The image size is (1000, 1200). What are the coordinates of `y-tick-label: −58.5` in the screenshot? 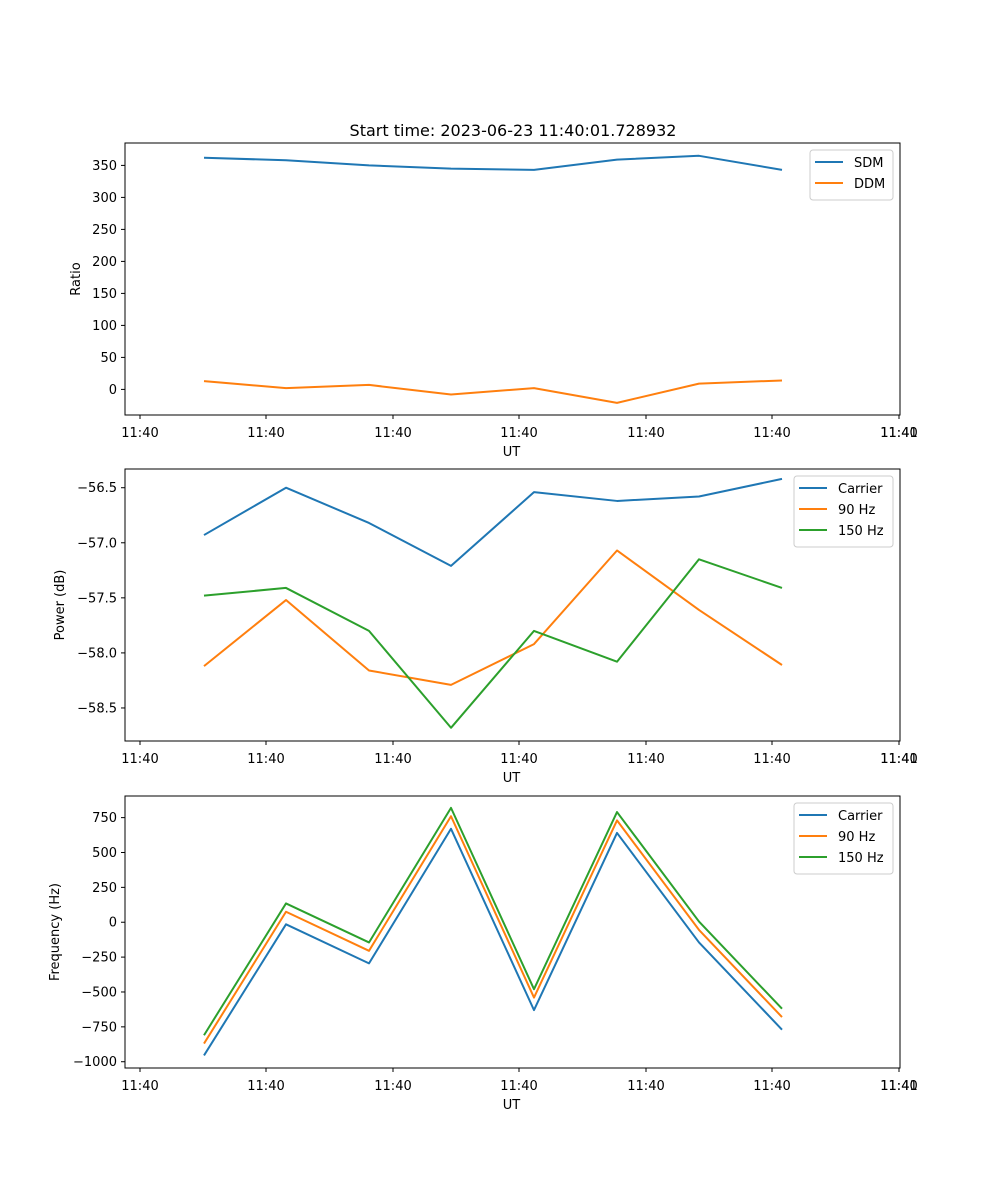 It's located at (97, 708).